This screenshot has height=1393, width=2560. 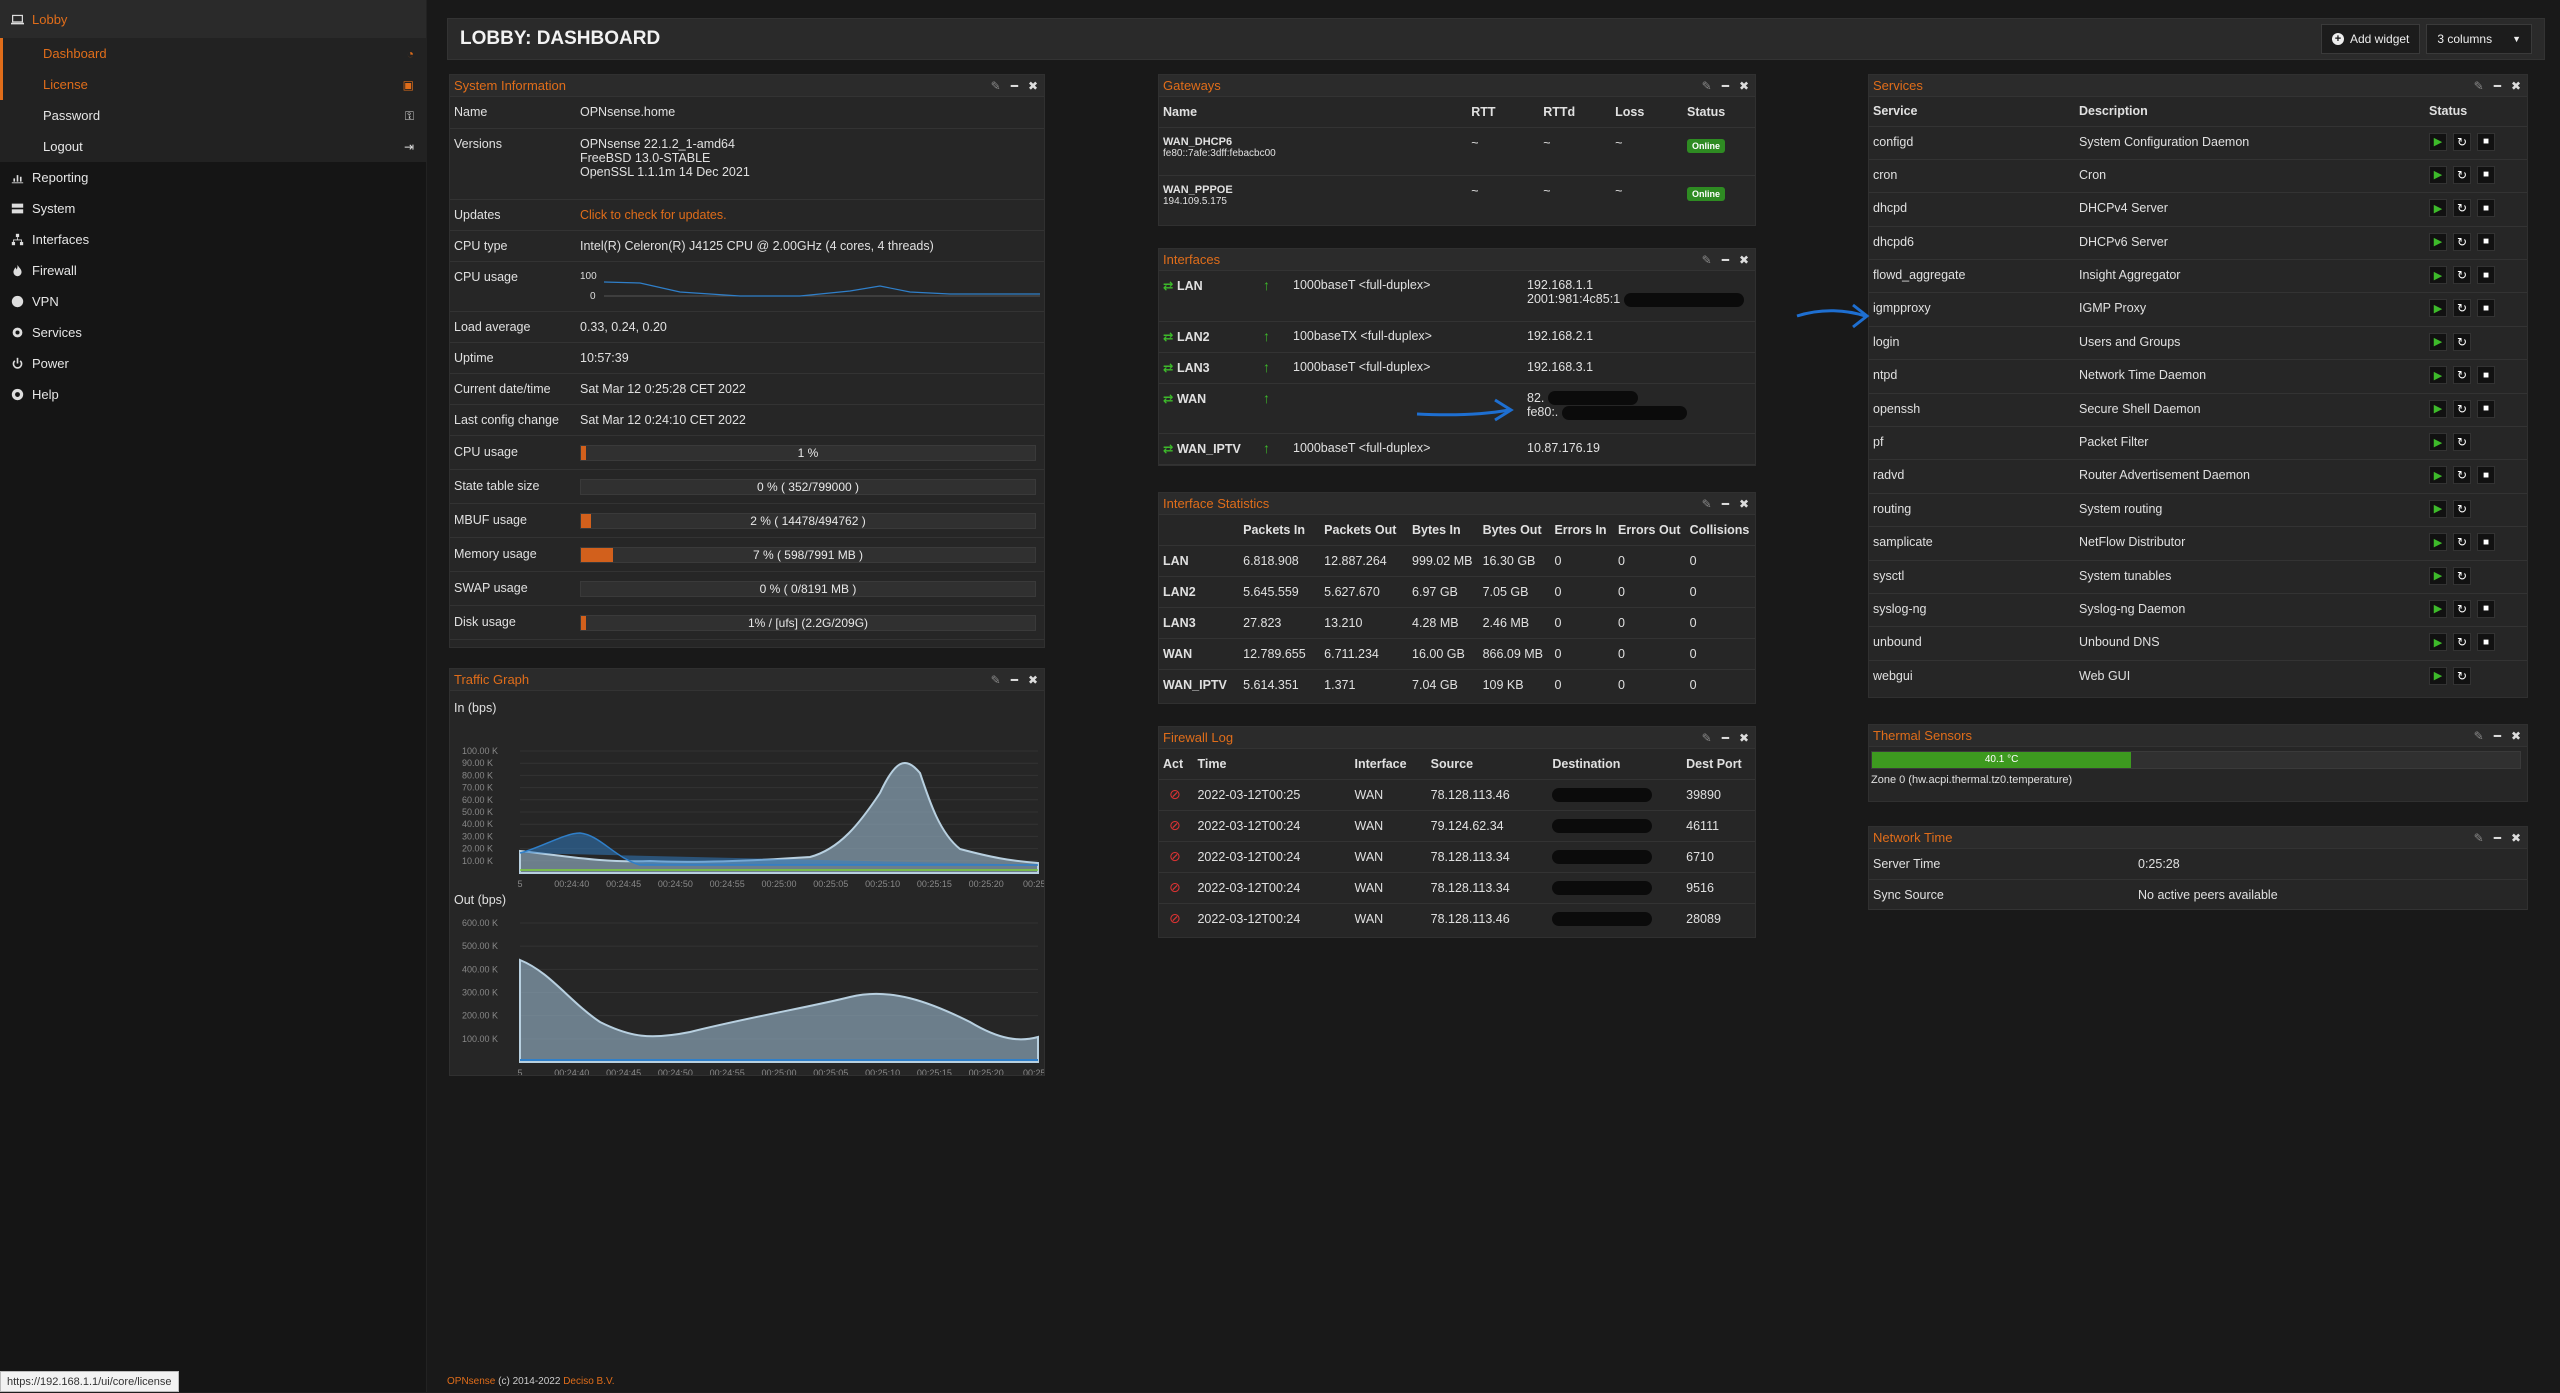 I want to click on sidebar-item-interfaces: Interfaces, so click(x=213, y=239).